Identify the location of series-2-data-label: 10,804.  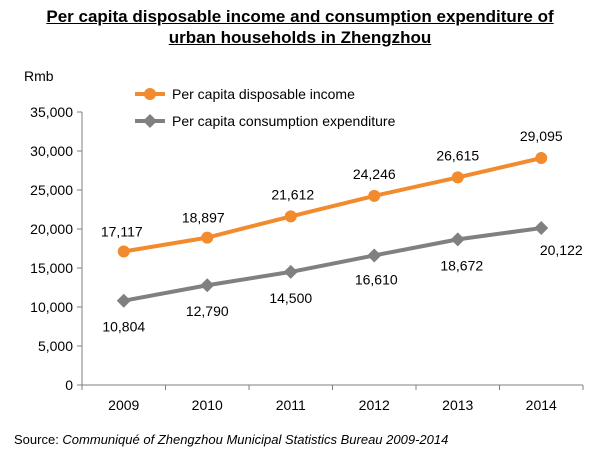
(123, 327).